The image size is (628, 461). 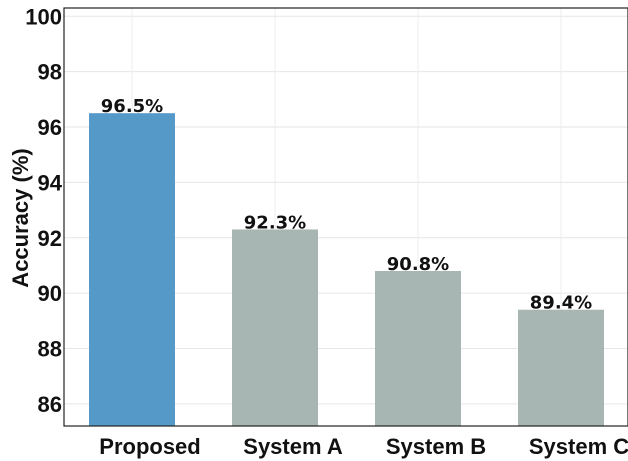 I want to click on x-tick-label: System B, so click(x=436, y=446).